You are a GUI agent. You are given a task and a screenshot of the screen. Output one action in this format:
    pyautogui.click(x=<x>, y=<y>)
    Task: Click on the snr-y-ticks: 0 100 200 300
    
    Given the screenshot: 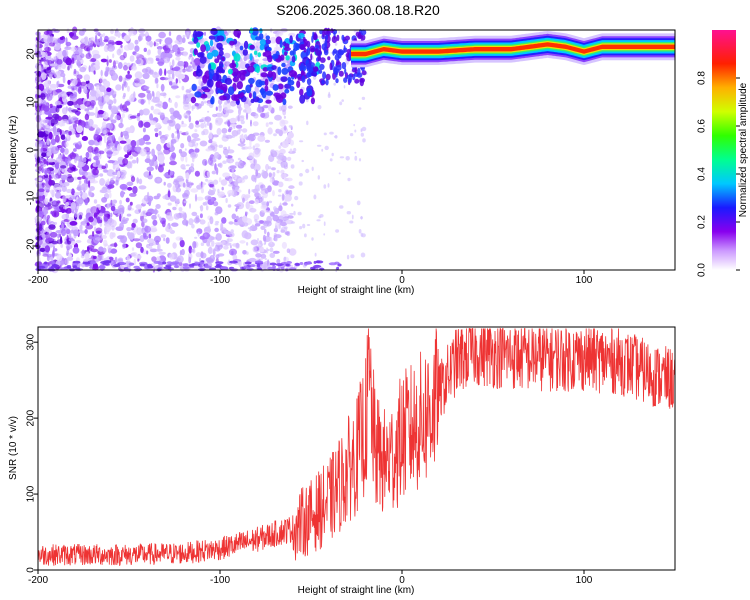 What is the action you would take?
    pyautogui.click(x=32, y=453)
    